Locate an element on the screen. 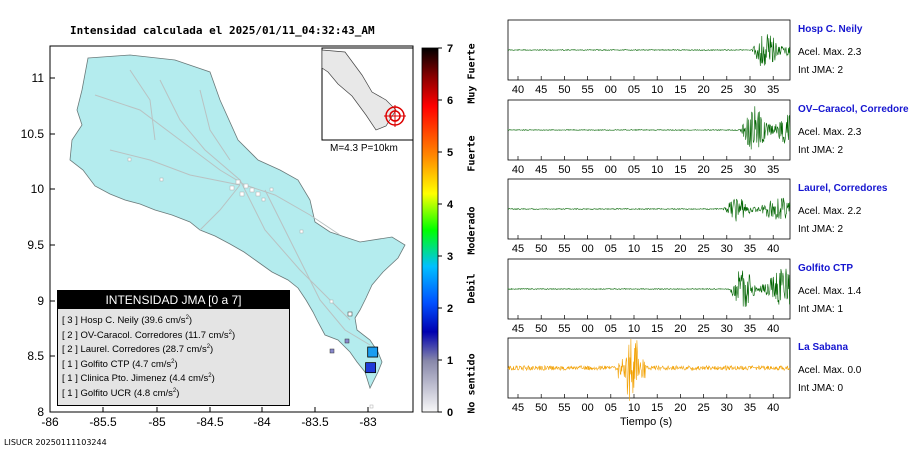 The width and height of the screenshot is (910, 460). inset-caption: M=4.3 P=10km is located at coordinates (364, 148).